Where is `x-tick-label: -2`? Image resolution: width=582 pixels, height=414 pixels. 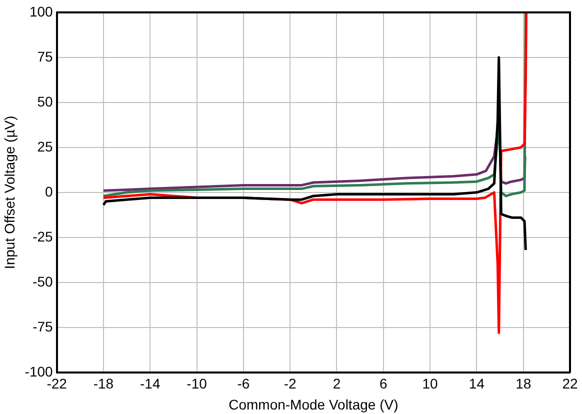
x-tick-label: -2 is located at coordinates (290, 384).